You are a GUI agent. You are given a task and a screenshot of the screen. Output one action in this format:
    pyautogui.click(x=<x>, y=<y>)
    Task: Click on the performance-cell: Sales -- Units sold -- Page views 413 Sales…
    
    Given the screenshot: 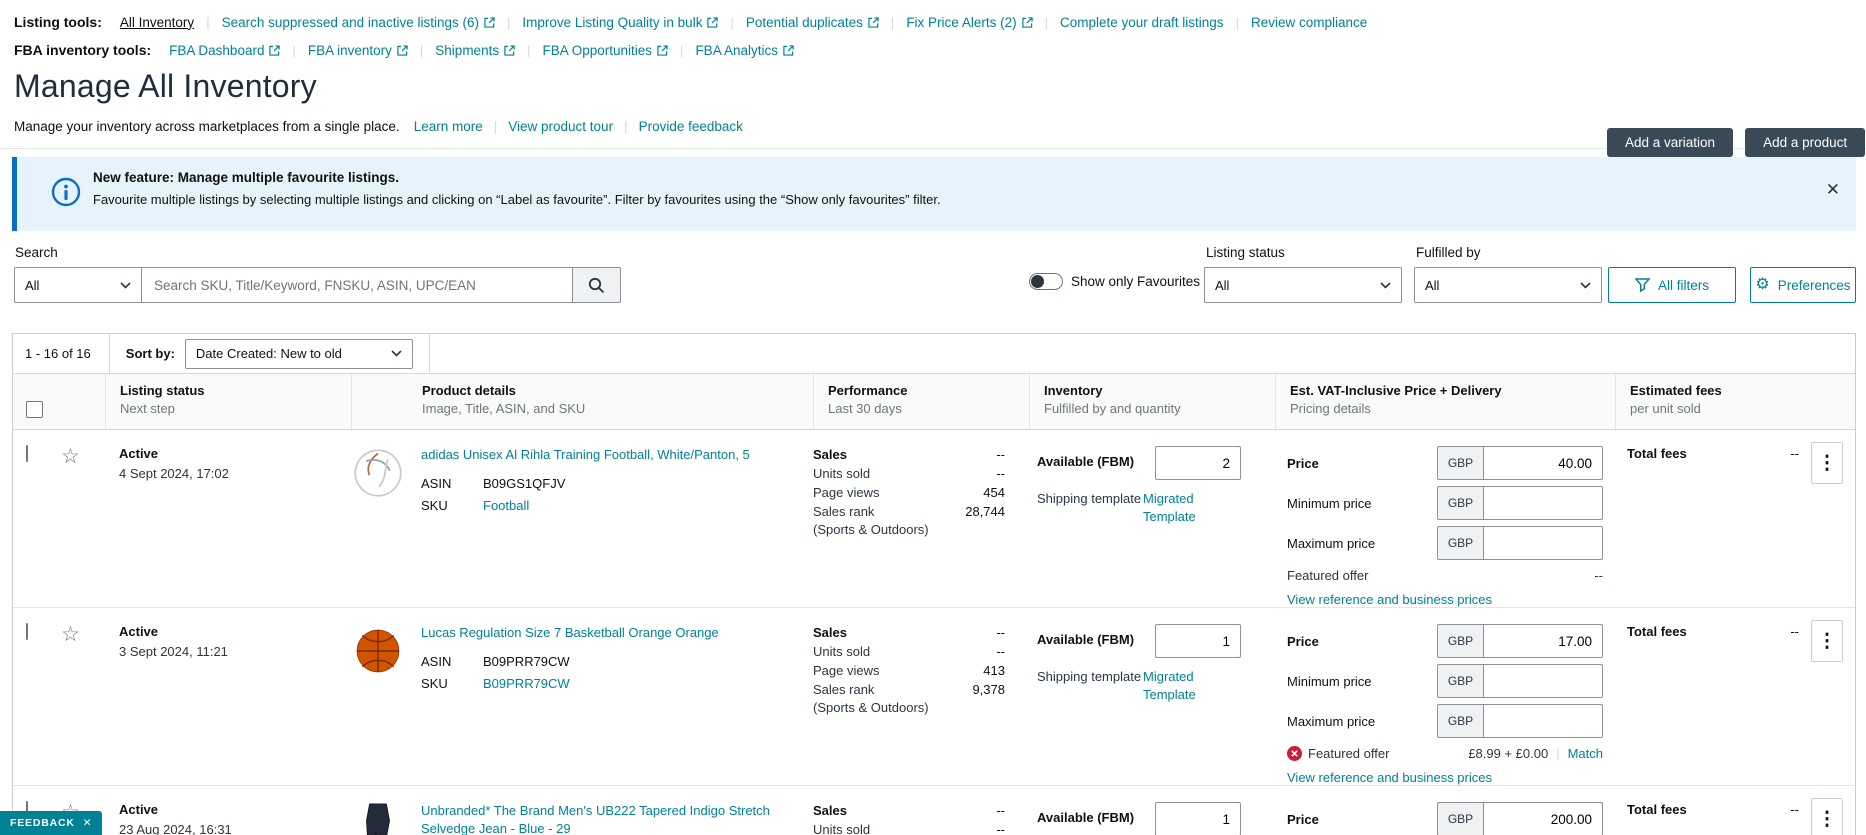 What is the action you would take?
    pyautogui.click(x=909, y=670)
    